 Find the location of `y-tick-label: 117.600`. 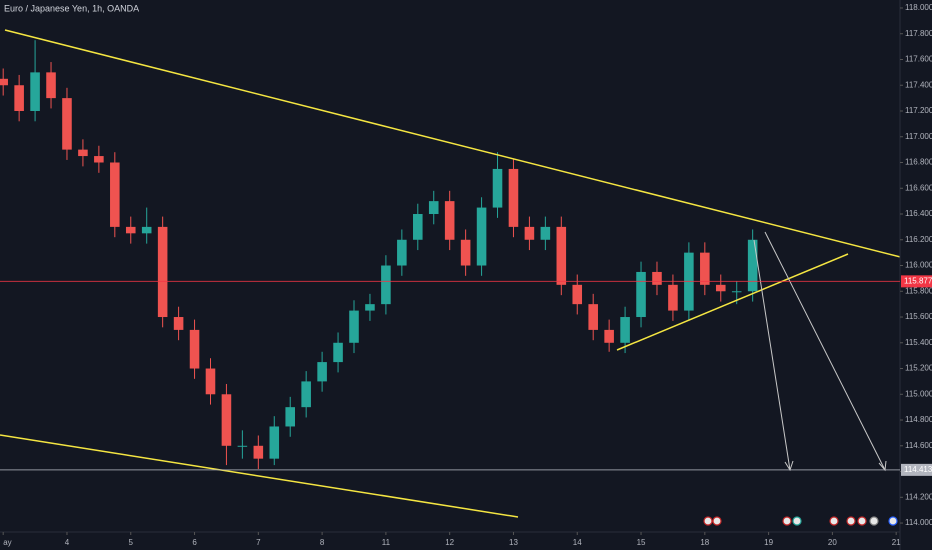

y-tick-label: 117.600 is located at coordinates (918, 59).